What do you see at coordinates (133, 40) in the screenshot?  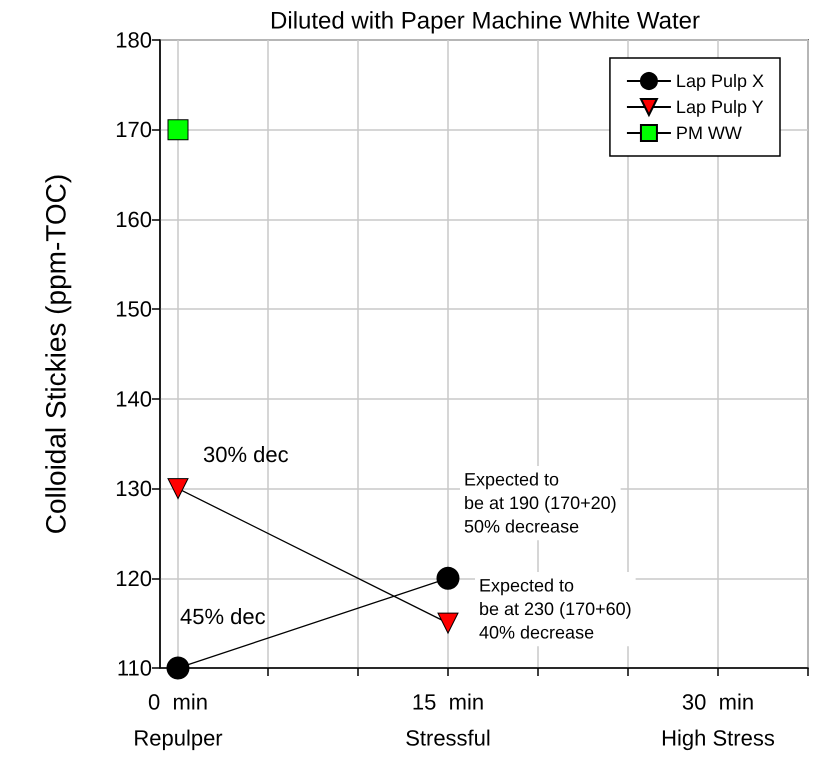 I see `y-tick-label: 180` at bounding box center [133, 40].